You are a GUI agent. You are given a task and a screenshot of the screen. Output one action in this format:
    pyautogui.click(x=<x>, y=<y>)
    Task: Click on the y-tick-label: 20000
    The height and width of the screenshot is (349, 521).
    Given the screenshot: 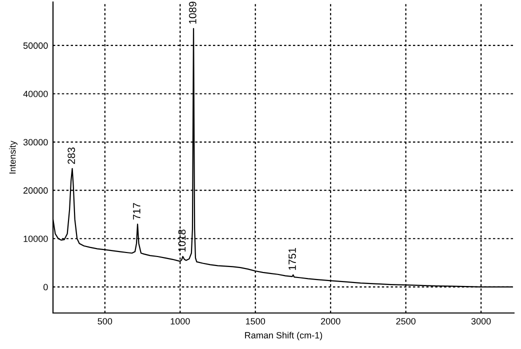 What is the action you would take?
    pyautogui.click(x=35, y=190)
    